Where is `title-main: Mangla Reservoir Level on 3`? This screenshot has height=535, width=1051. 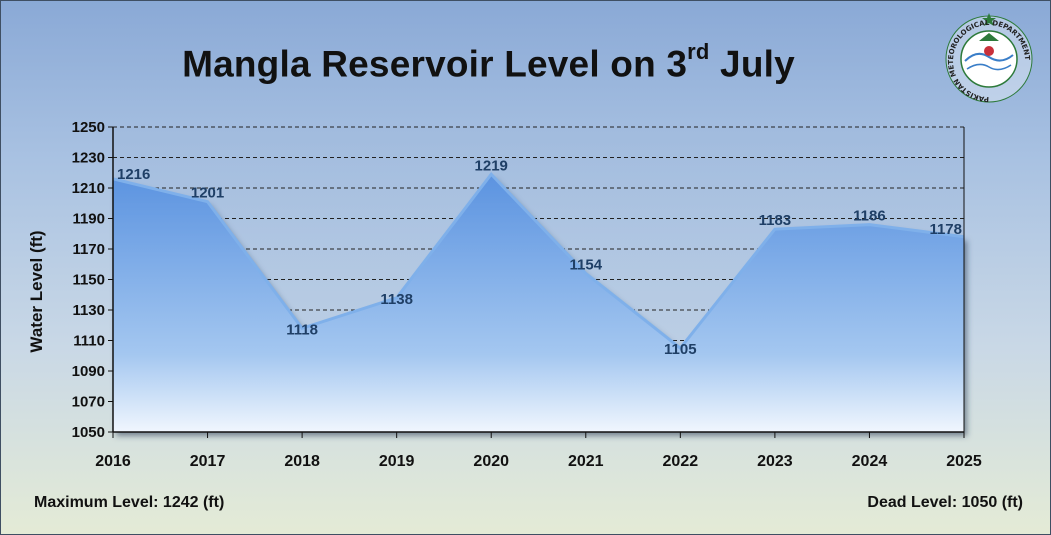 title-main: Mangla Reservoir Level on 3 is located at coordinates (435, 64).